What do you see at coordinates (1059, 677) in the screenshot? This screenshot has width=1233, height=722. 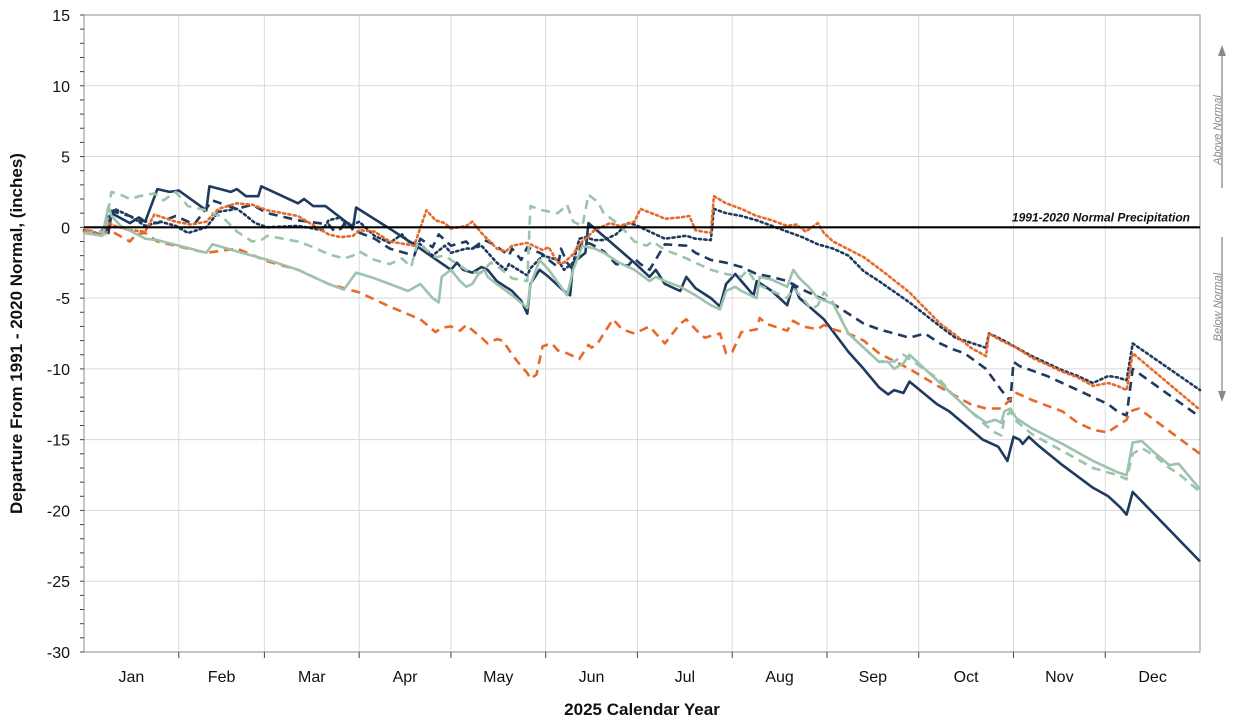 I see `x-tick-label: Nov` at bounding box center [1059, 677].